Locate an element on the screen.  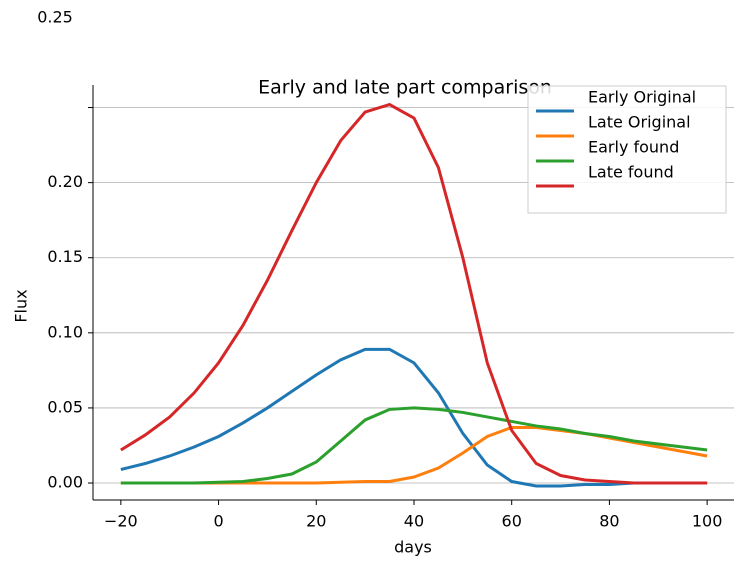
x-tick-label: 0 is located at coordinates (218, 521).